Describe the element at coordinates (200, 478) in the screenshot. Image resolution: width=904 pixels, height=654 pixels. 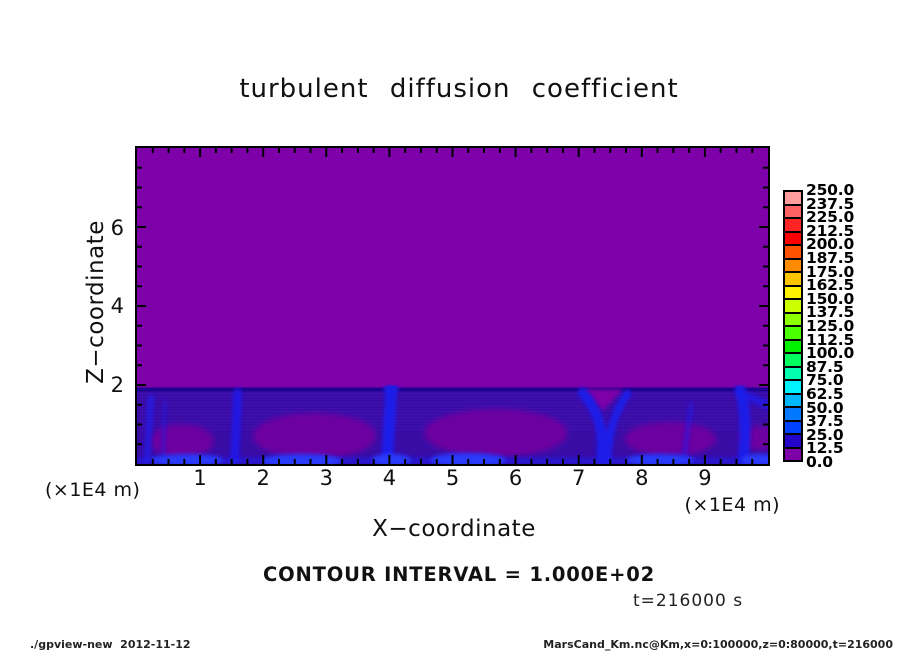
I see `x-tick-label: 1` at that location.